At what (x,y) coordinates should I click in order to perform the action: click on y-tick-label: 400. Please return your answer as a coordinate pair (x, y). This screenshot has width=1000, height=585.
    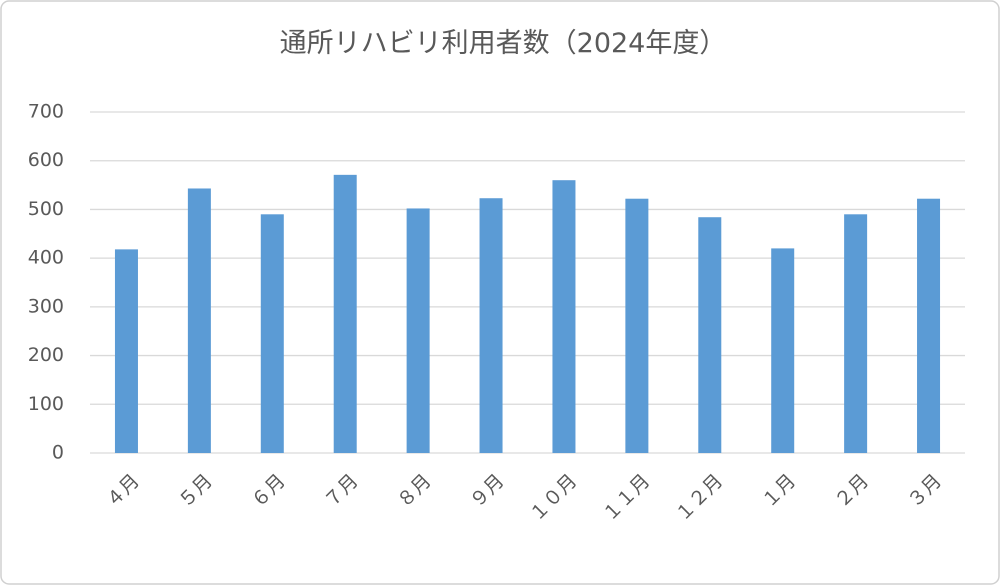
    Looking at the image, I should click on (46, 258).